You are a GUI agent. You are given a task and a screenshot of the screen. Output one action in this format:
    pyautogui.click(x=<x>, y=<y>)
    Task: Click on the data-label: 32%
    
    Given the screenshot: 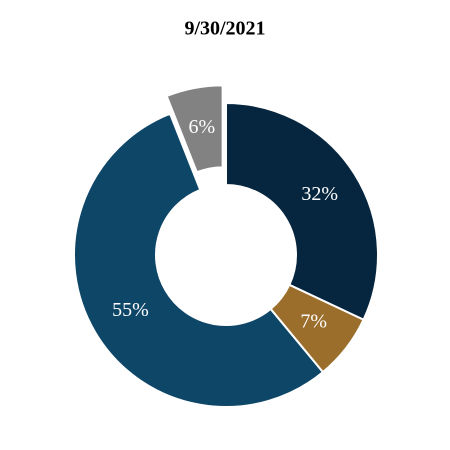 What is the action you would take?
    pyautogui.click(x=319, y=194)
    